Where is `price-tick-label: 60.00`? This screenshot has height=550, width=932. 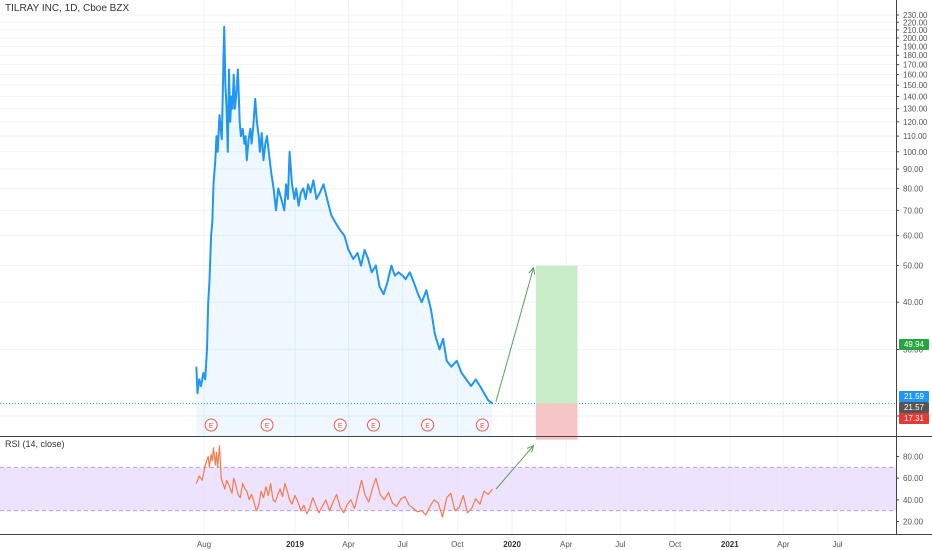 price-tick-label: 60.00 is located at coordinates (913, 236).